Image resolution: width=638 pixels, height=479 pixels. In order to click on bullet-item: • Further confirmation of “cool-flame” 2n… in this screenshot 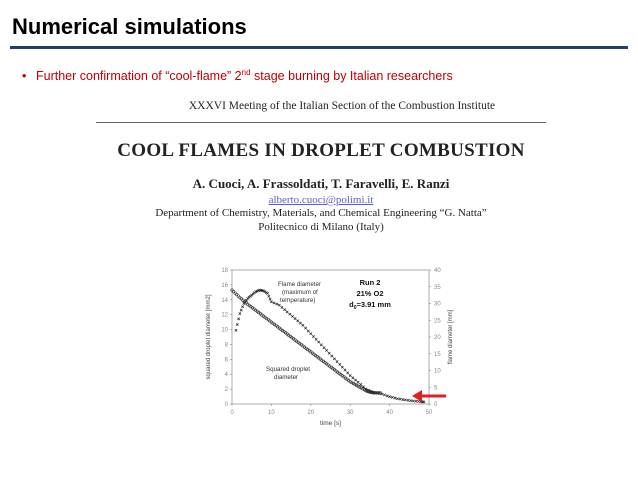, I will do `click(237, 75)`.